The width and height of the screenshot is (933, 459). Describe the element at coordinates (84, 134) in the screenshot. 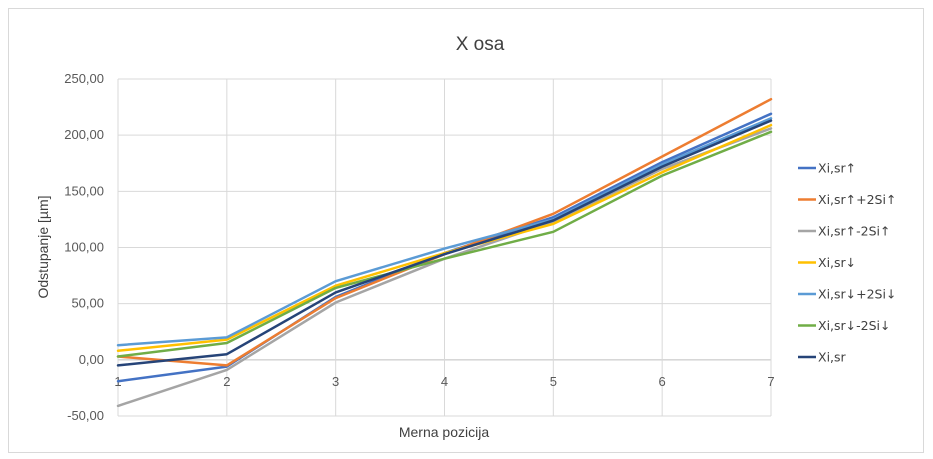

I see `y-tick-label: 200,00` at that location.